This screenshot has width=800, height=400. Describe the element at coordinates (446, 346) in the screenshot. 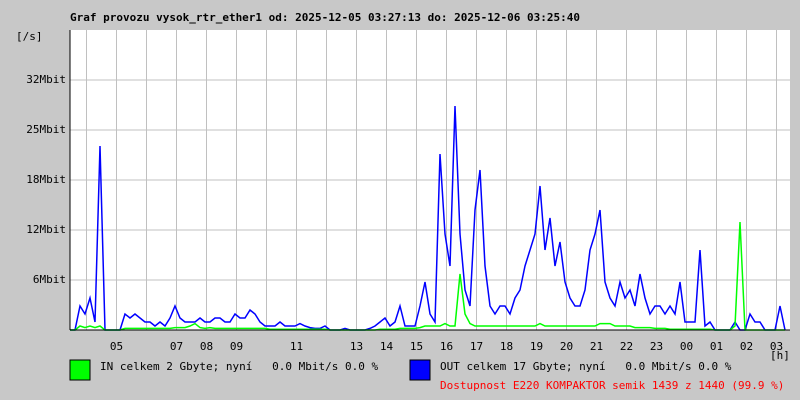

I see `x-tick-label: 16` at that location.